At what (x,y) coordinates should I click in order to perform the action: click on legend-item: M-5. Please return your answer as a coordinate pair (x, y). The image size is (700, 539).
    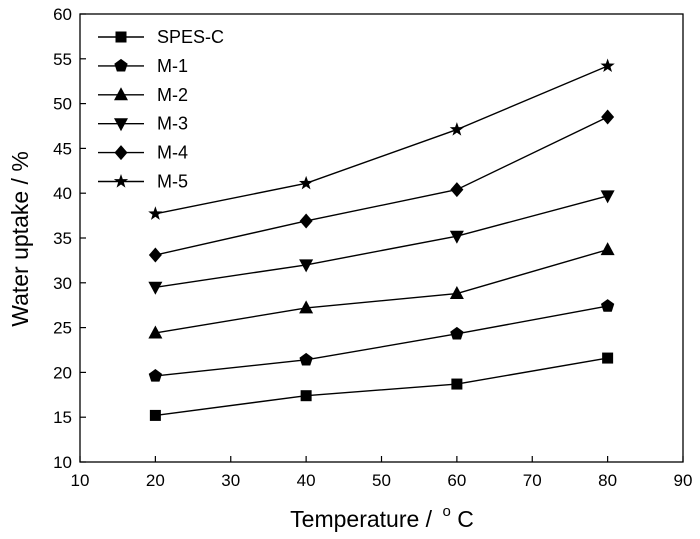
    Looking at the image, I should click on (143, 182).